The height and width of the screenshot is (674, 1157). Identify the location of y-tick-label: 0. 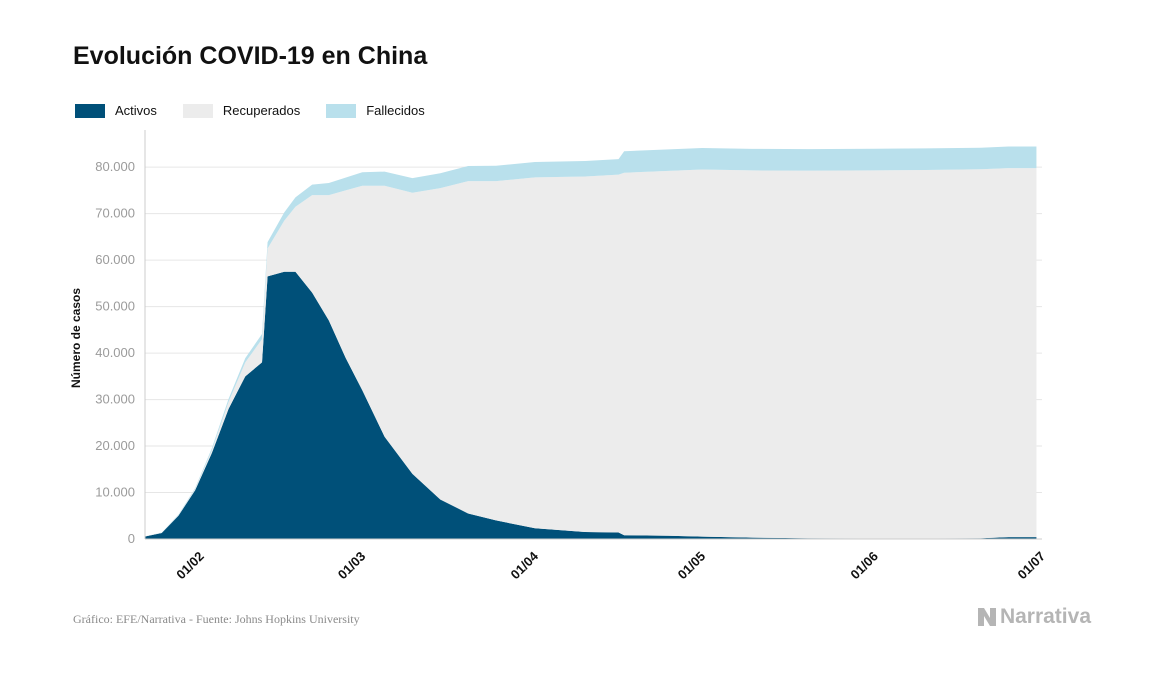
(131, 538).